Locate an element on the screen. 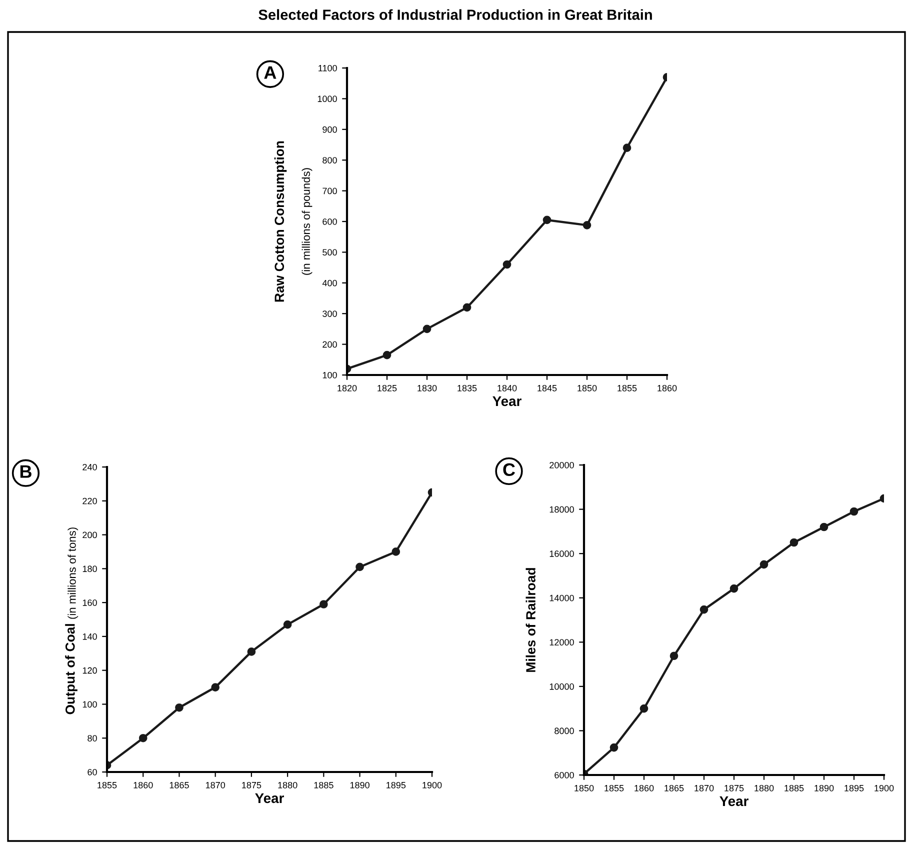 The width and height of the screenshot is (911, 844). y-tick-label: 600 is located at coordinates (329, 221).